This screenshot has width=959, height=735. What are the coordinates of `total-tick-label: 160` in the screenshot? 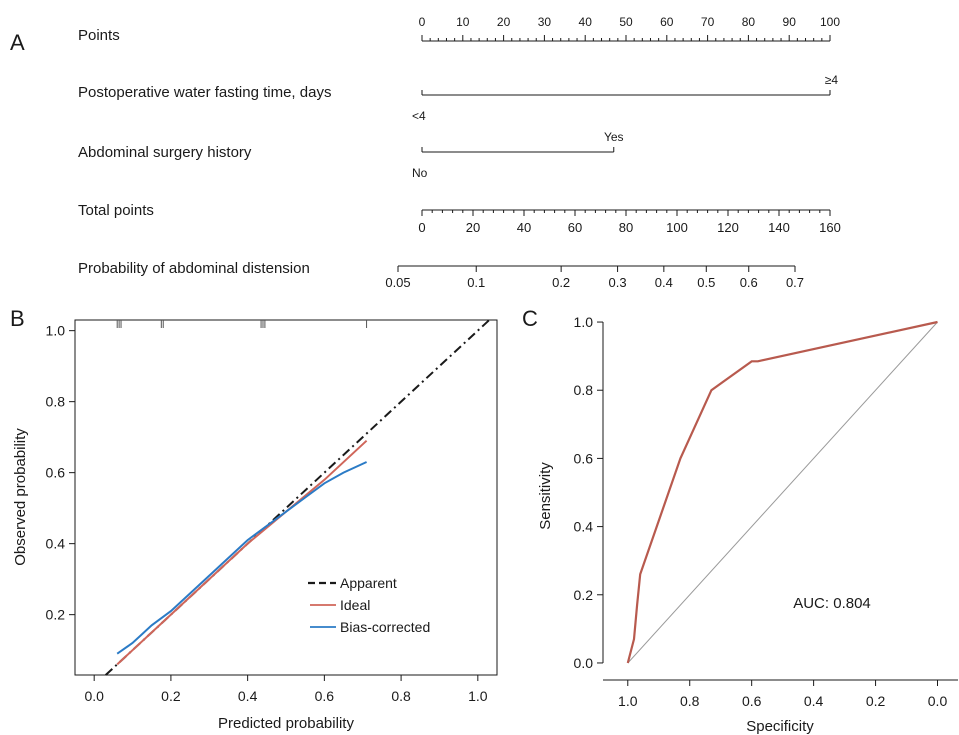 It's located at (830, 227).